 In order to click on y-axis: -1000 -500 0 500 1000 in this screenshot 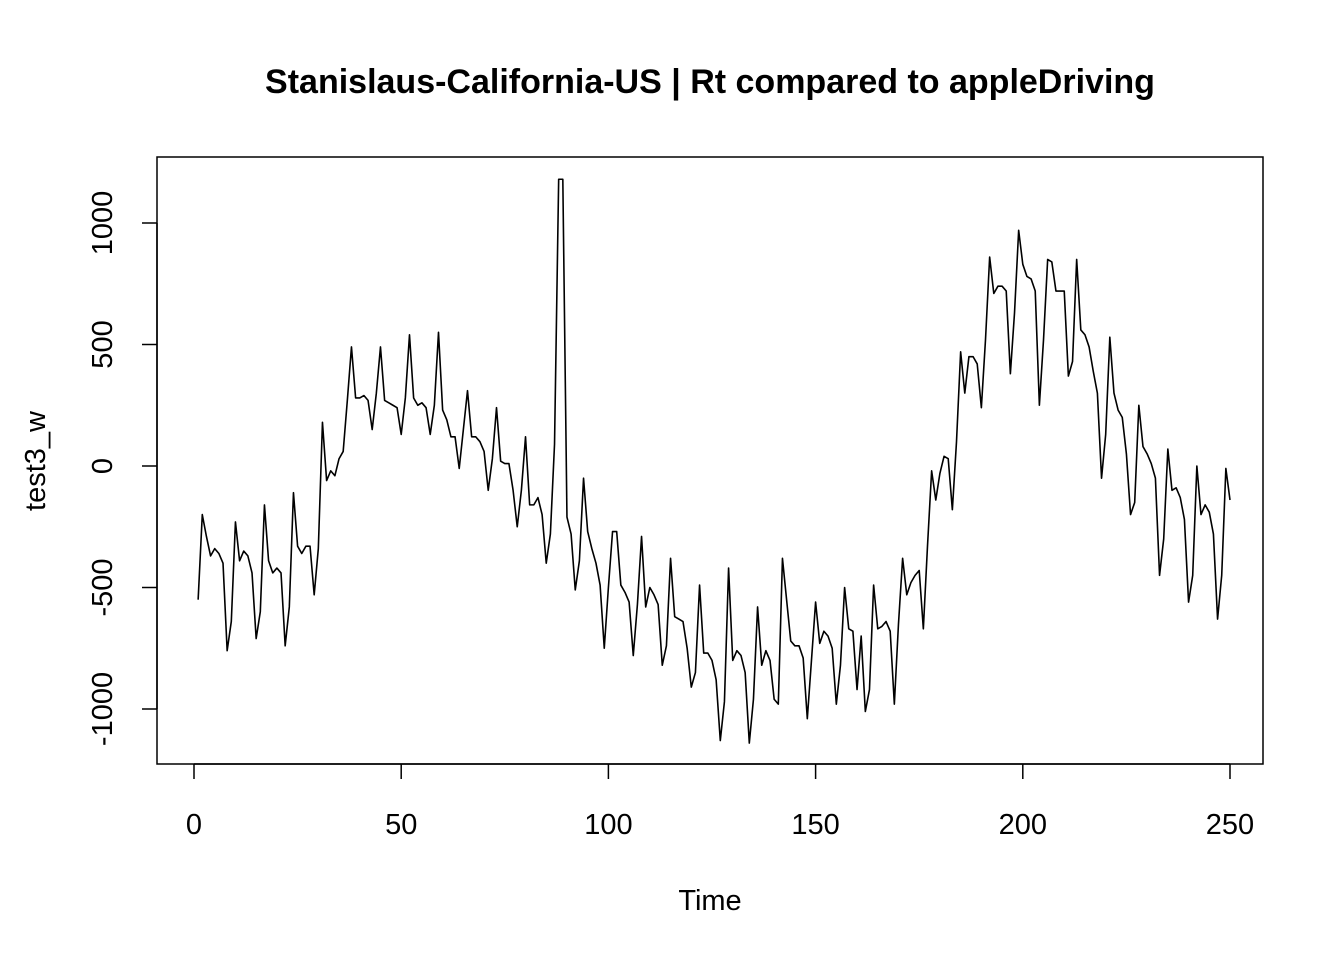, I will do `click(122, 468)`.